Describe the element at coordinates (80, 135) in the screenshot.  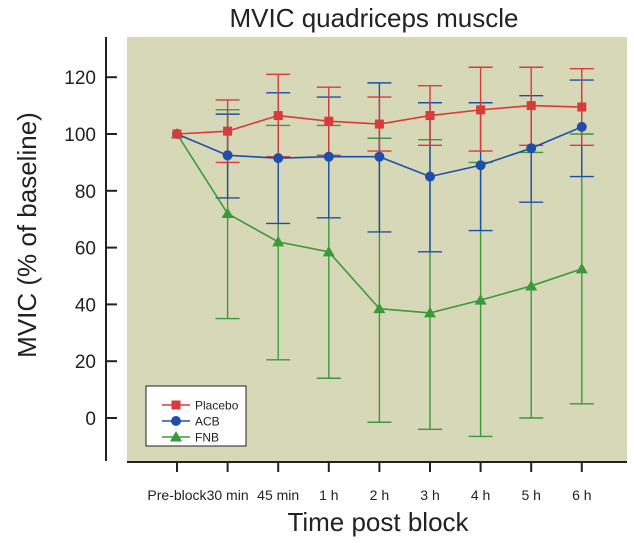
I see `y-tick-label: 100` at that location.